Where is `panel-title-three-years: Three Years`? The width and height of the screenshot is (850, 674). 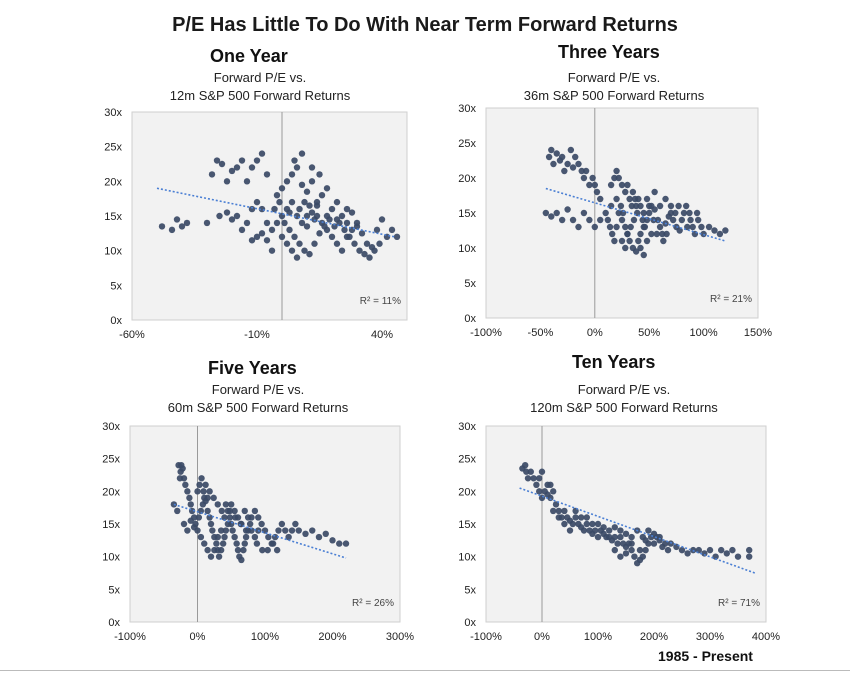 panel-title-three-years: Three Years is located at coordinates (609, 52).